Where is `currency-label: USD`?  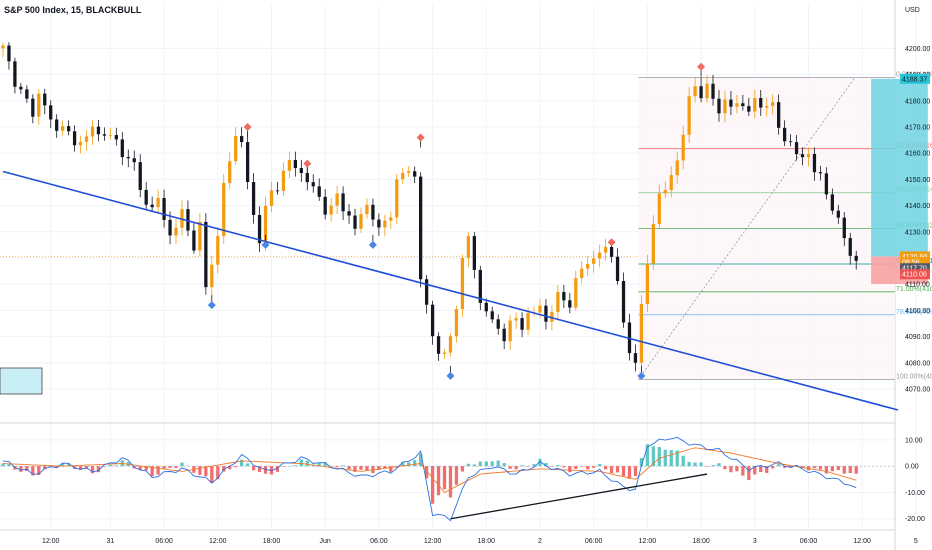 currency-label: USD is located at coordinates (912, 10).